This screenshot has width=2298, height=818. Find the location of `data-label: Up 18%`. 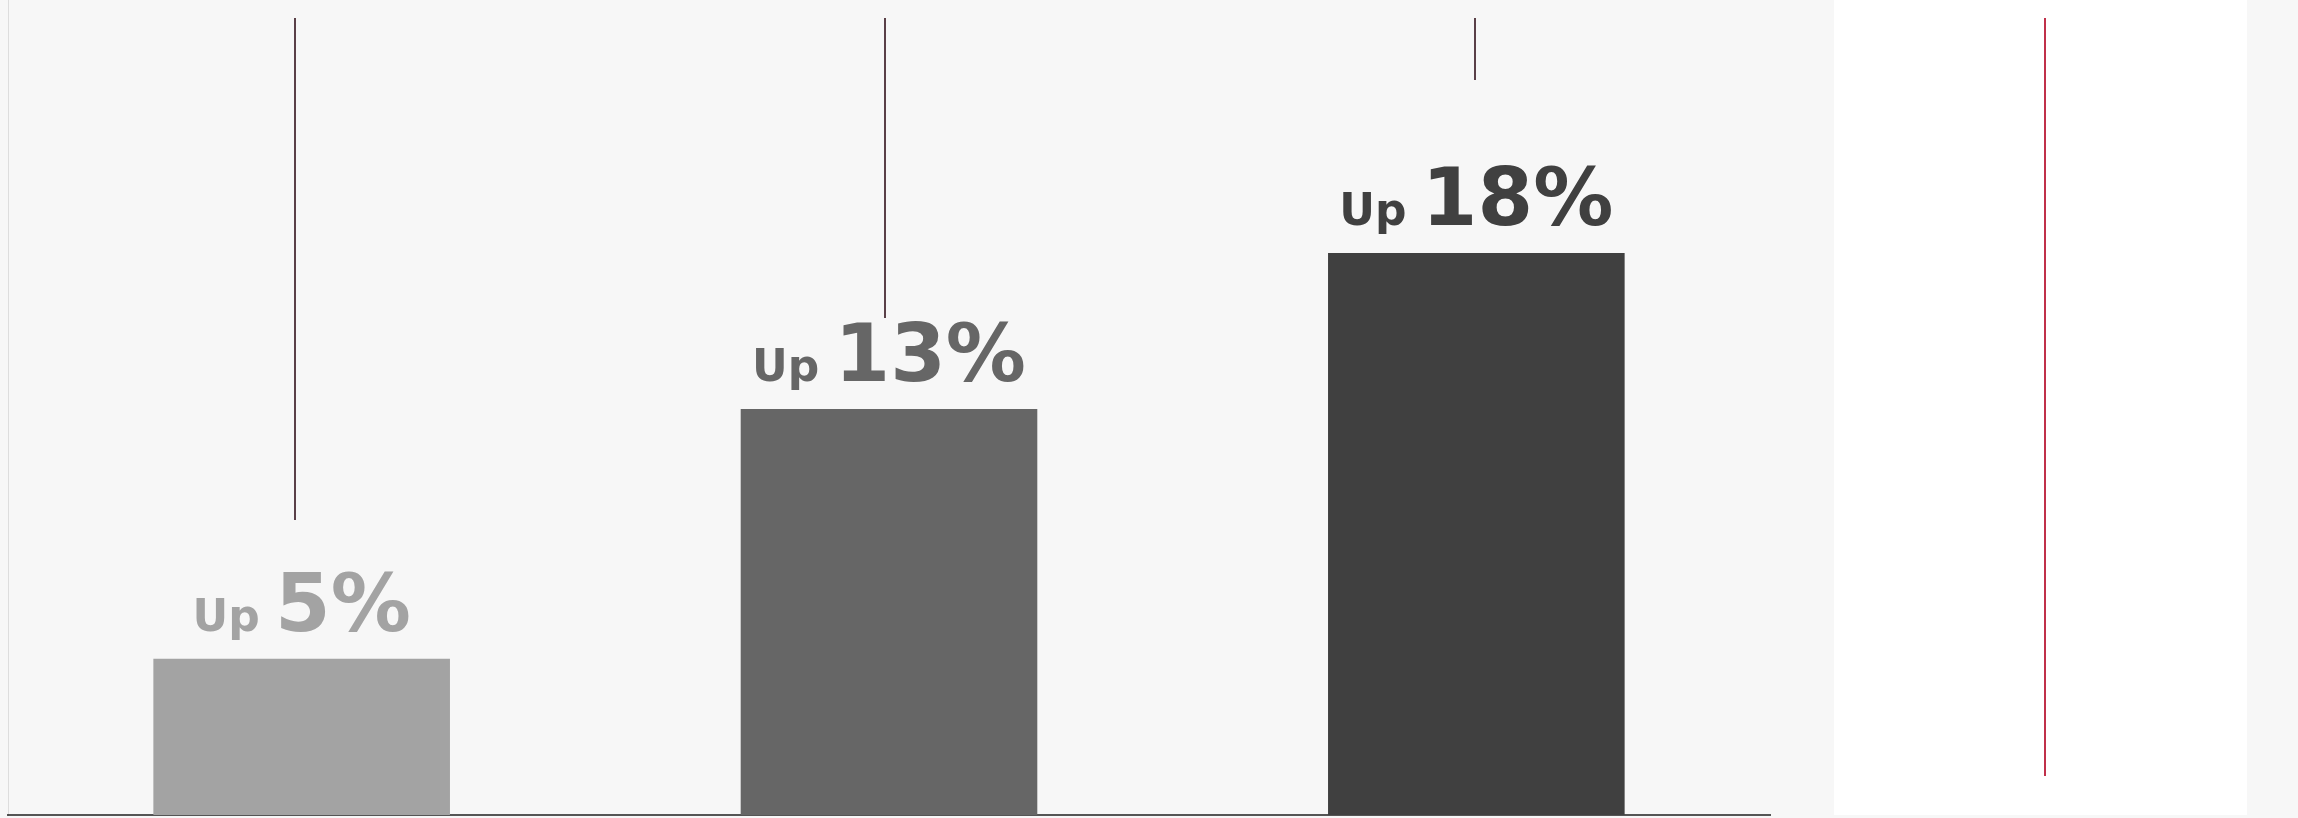

data-label: Up 18% is located at coordinates (1476, 197).